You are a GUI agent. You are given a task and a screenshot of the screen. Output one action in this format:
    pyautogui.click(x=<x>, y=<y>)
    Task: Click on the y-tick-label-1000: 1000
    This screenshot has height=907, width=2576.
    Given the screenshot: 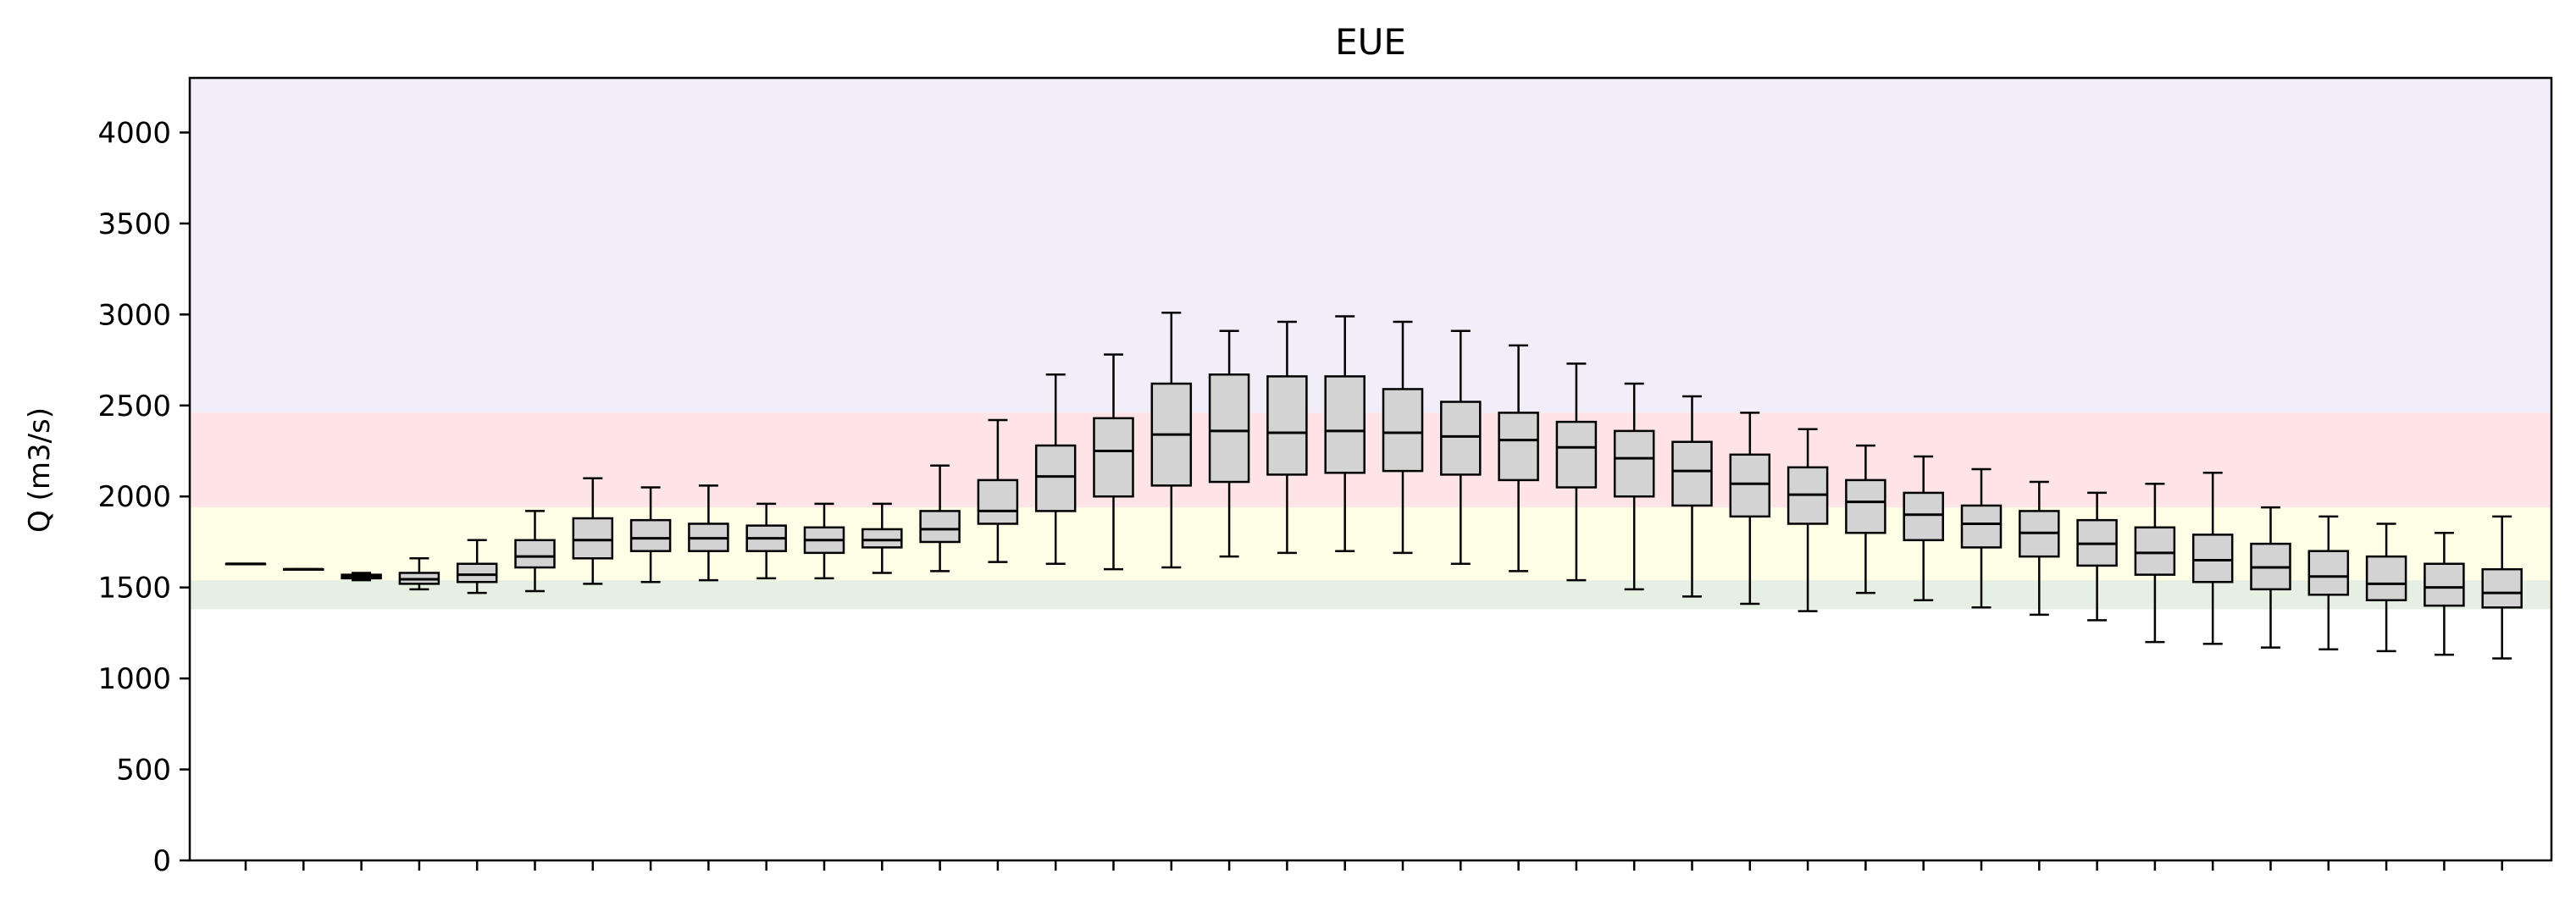 What is the action you would take?
    pyautogui.click(x=134, y=679)
    